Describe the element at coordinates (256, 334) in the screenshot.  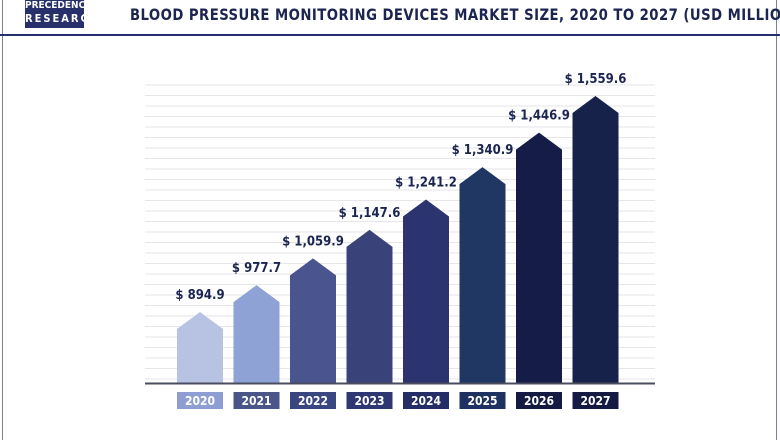
I see `bar-2021` at that location.